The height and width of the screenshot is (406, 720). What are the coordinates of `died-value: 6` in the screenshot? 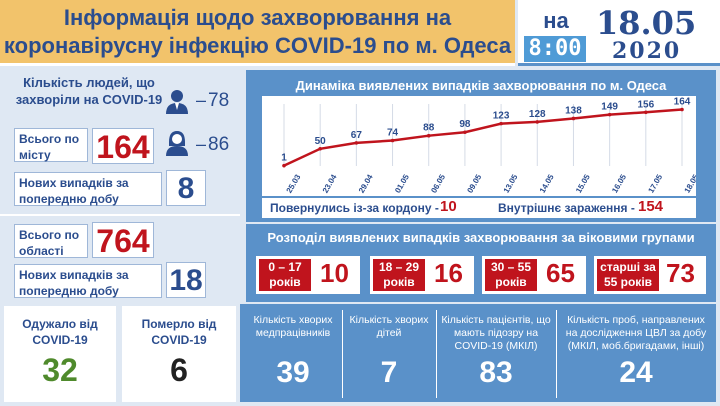 It's located at (179, 370).